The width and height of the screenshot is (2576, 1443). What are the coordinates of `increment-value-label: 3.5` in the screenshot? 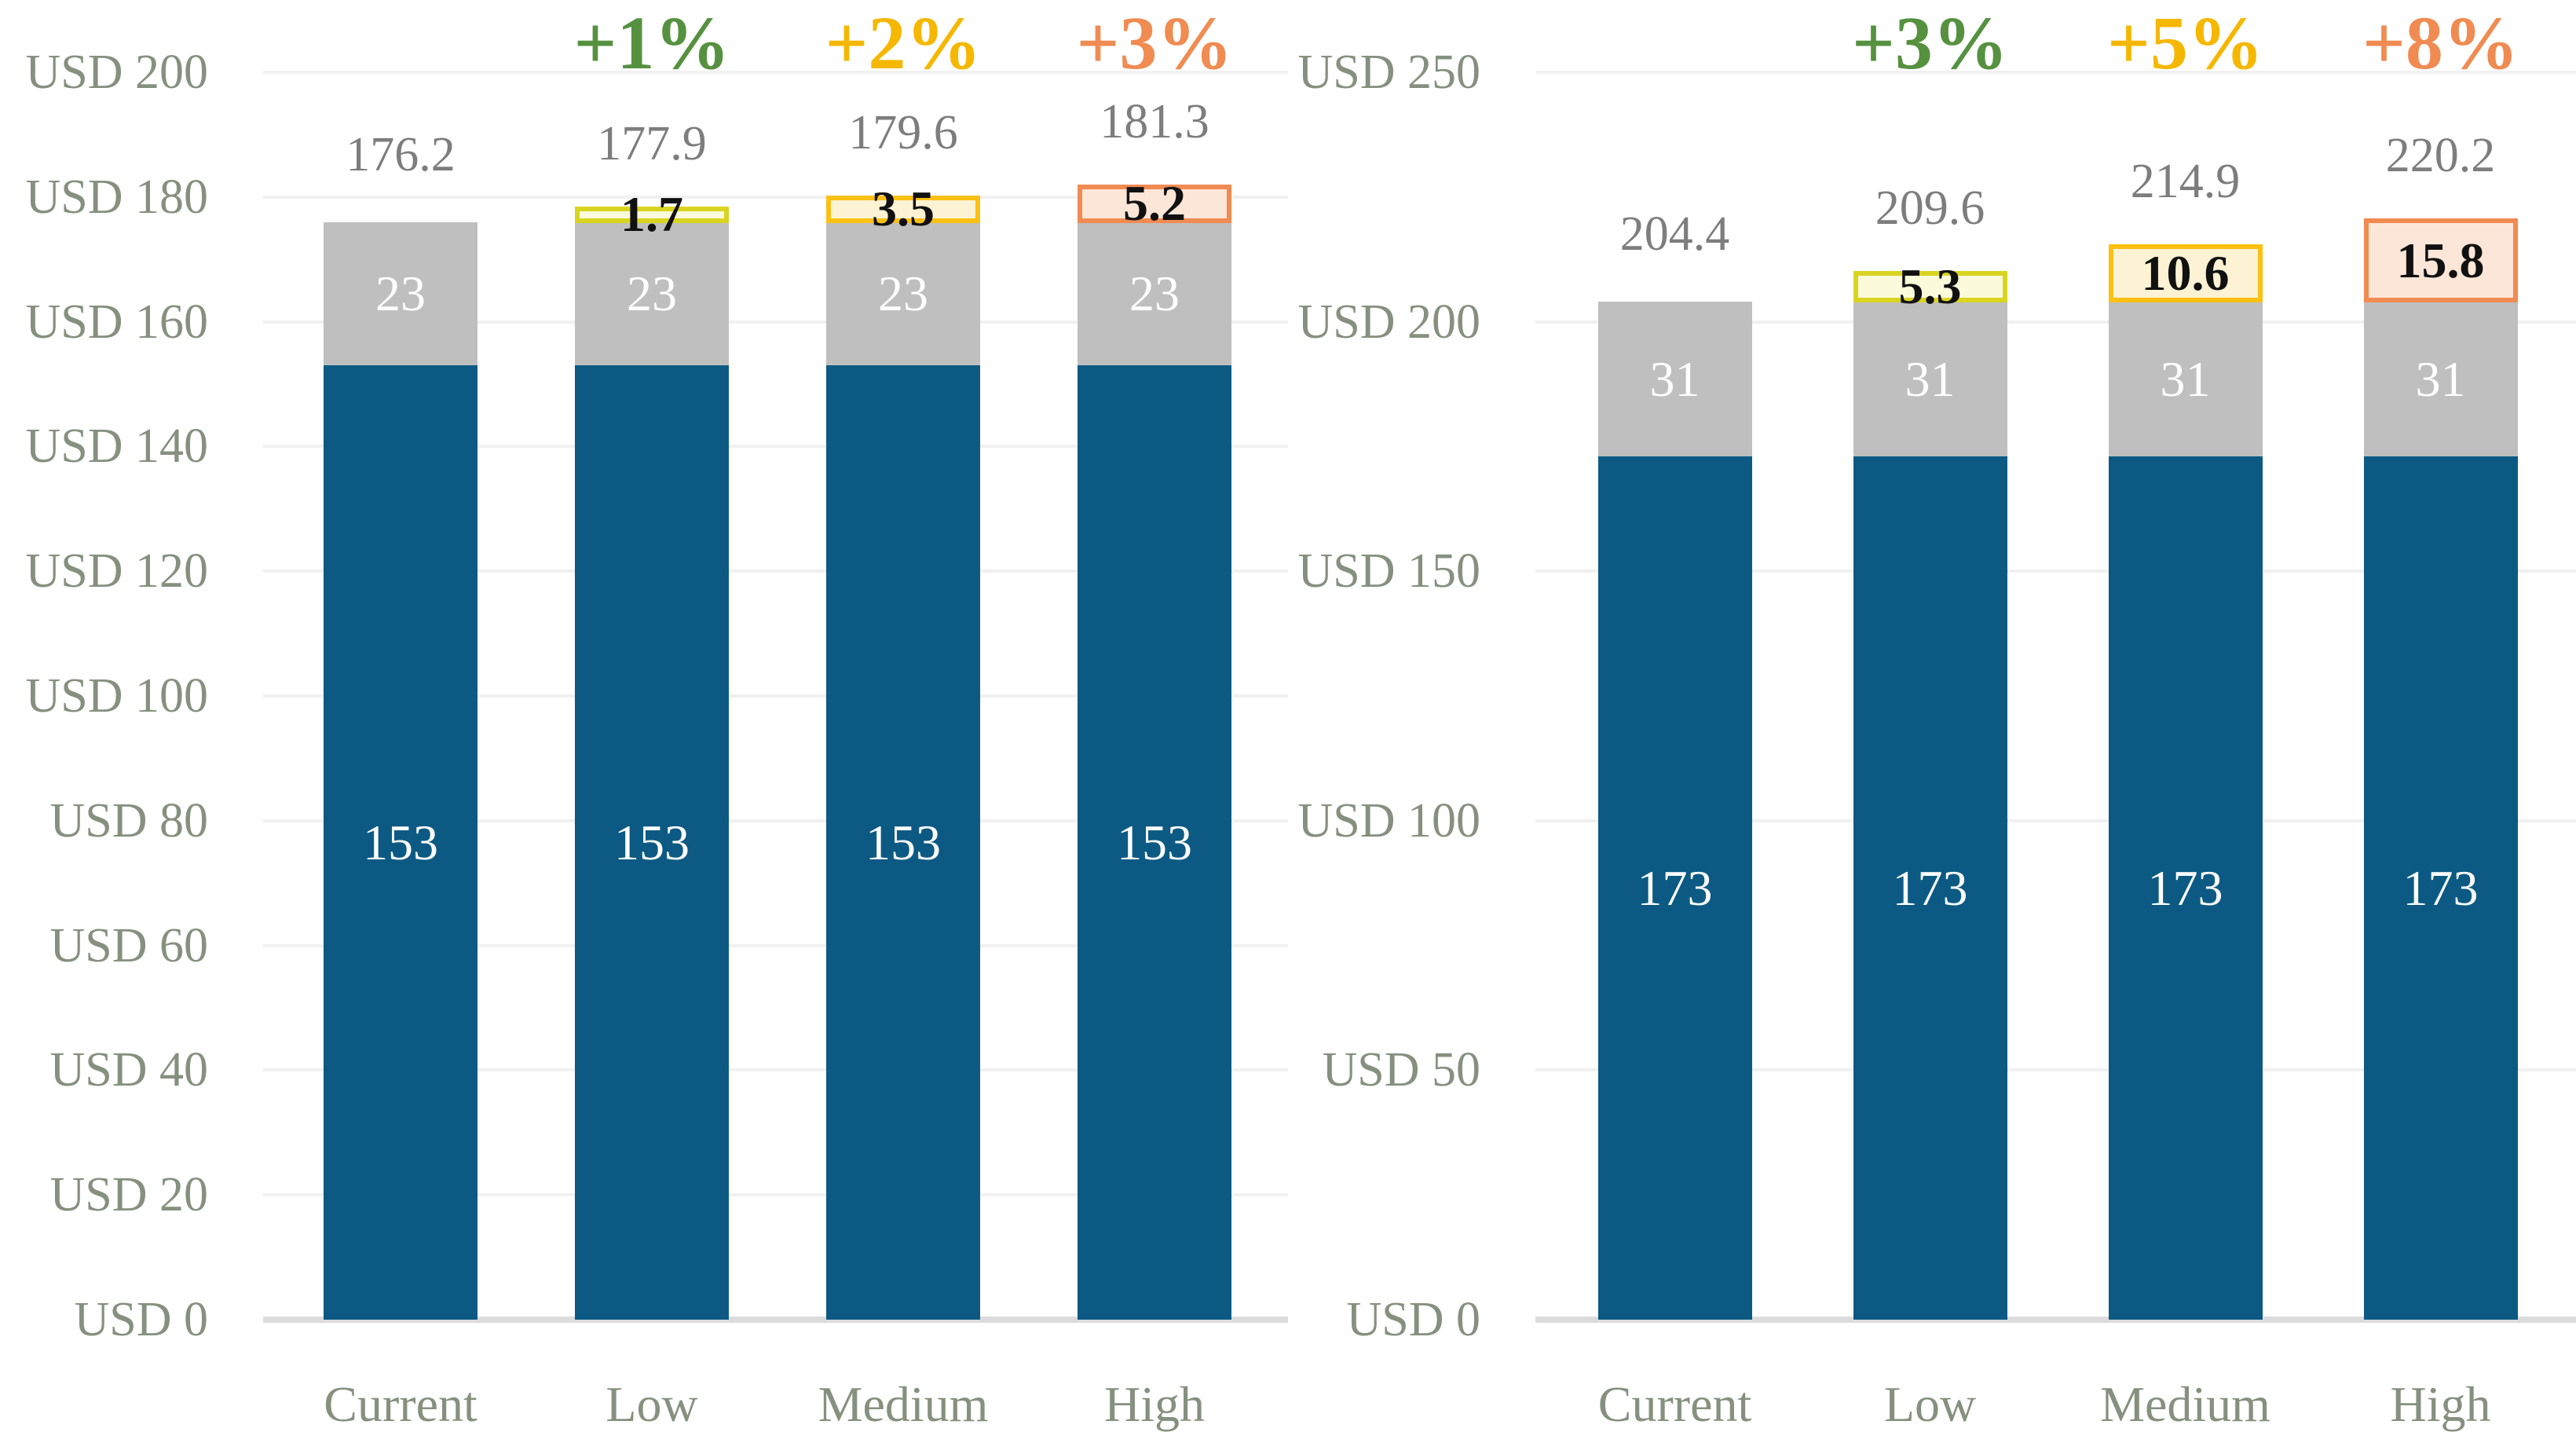 It's located at (904, 209).